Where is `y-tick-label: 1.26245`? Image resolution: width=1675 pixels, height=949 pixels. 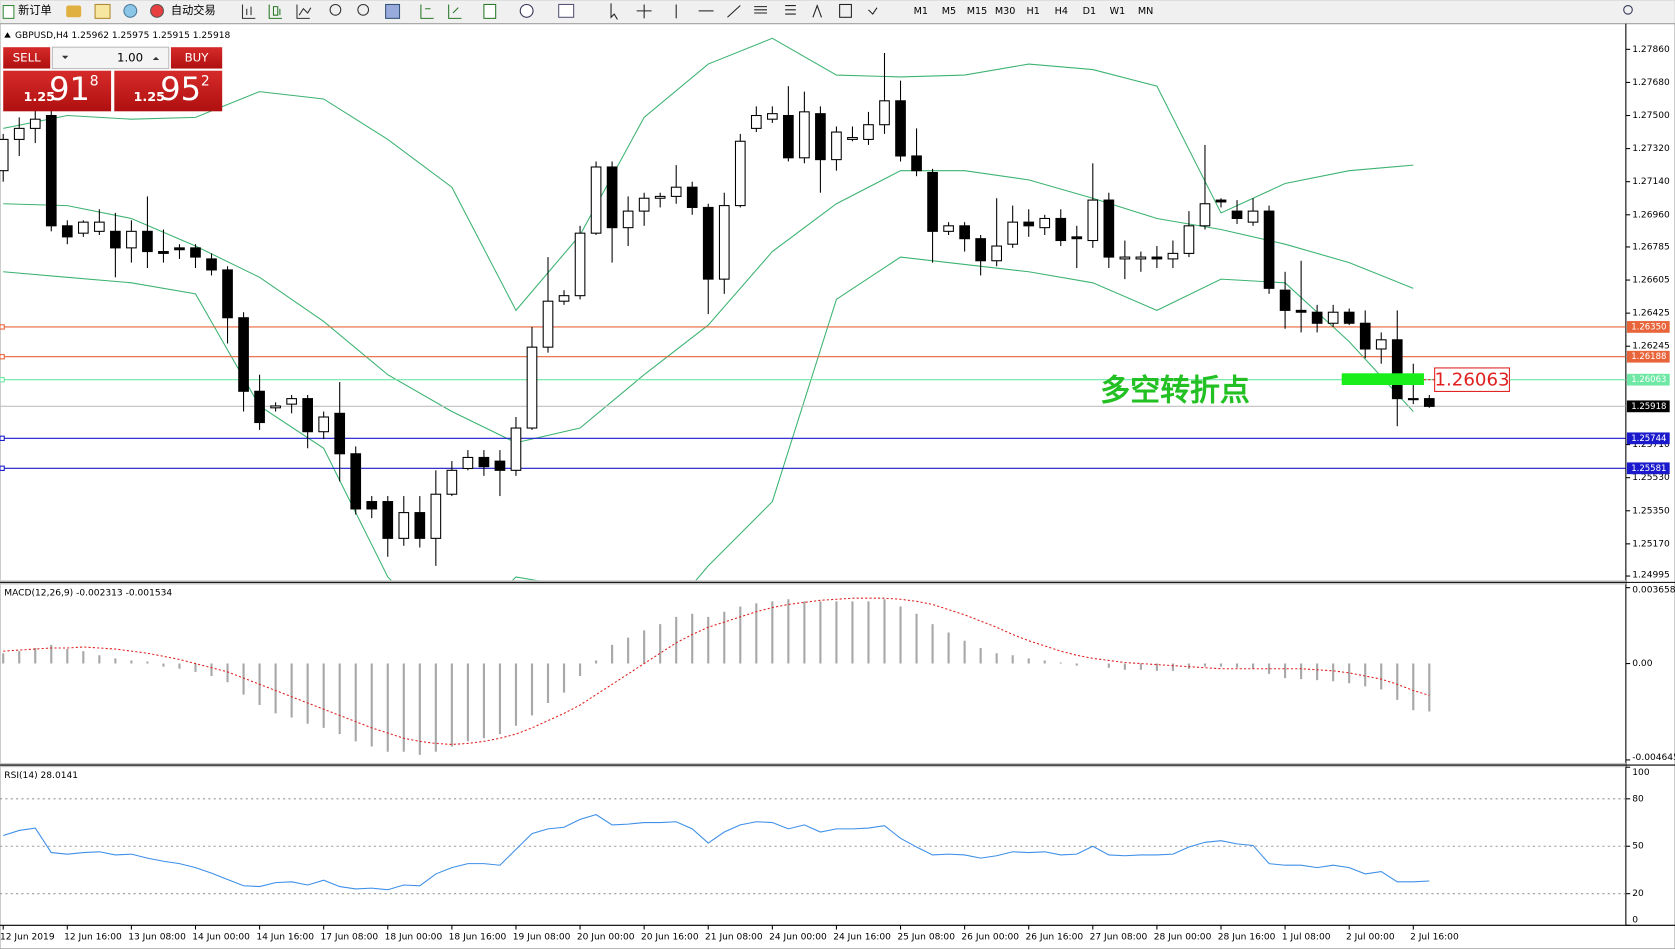
y-tick-label: 1.26245 is located at coordinates (1651, 347).